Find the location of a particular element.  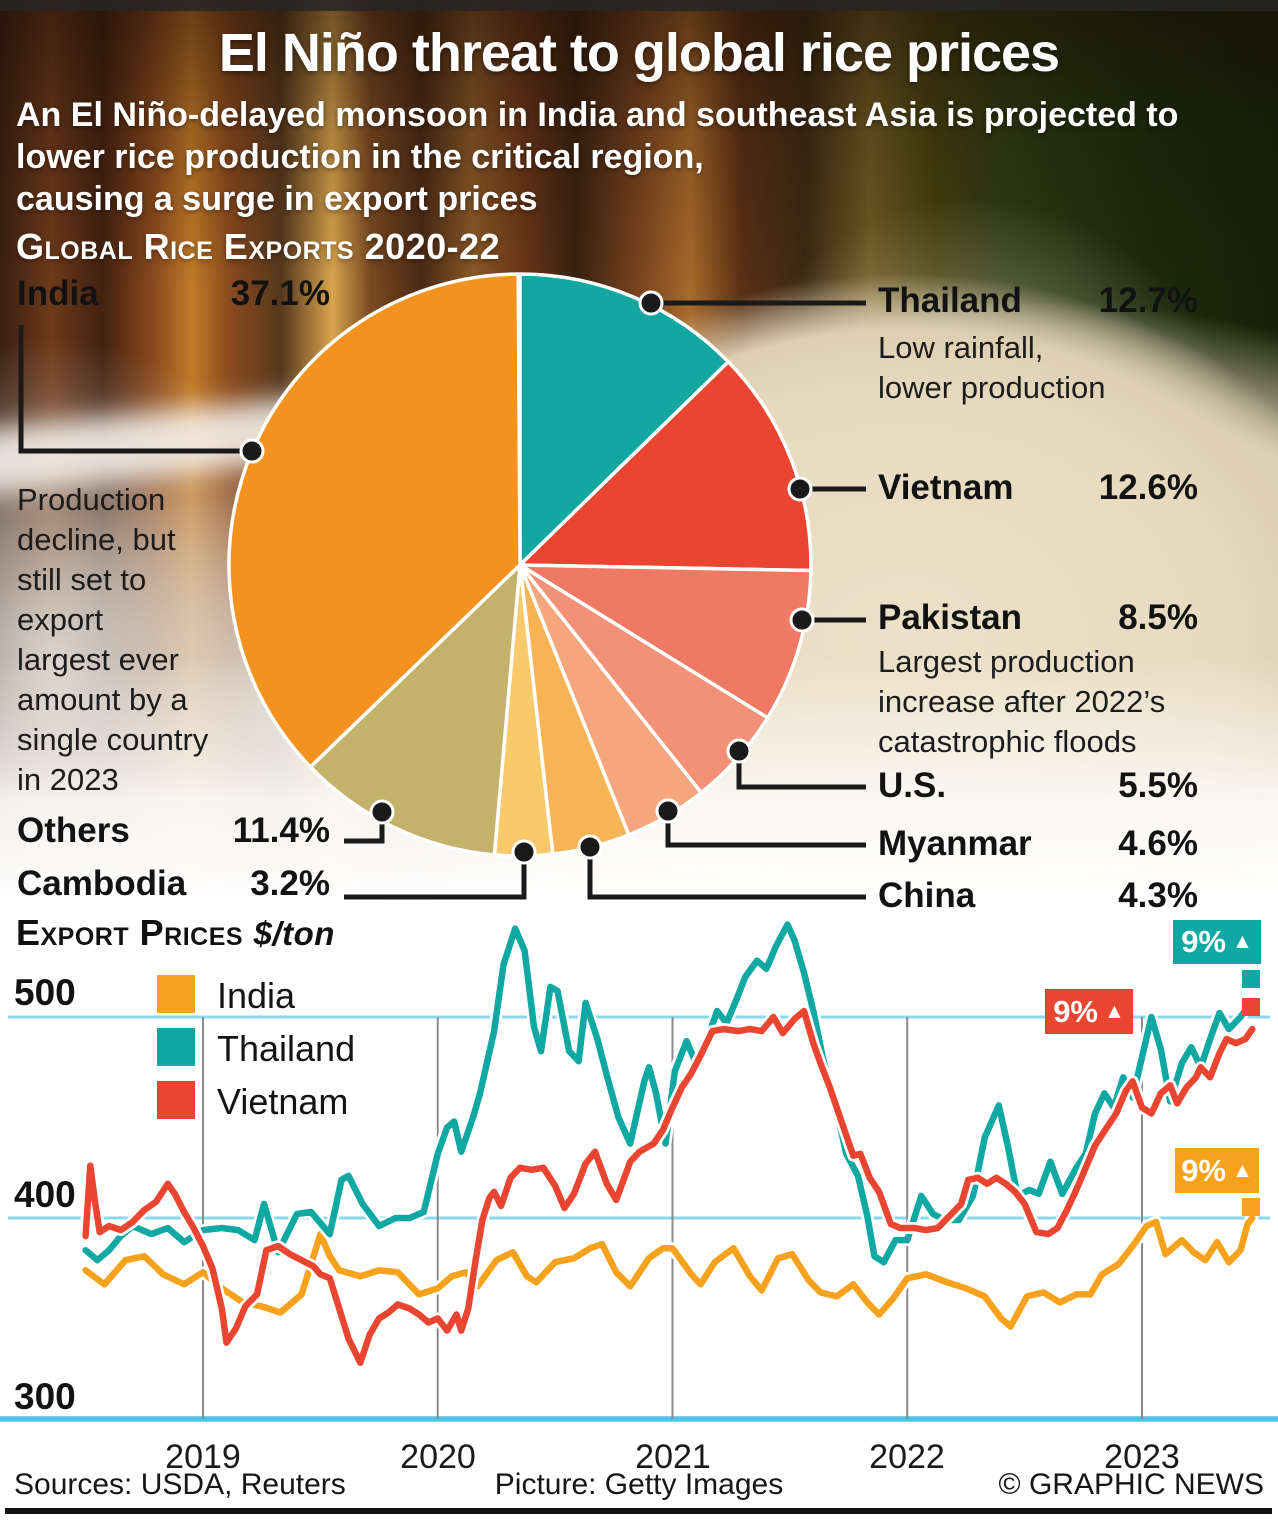

leader-dot-vietnam is located at coordinates (800, 489).